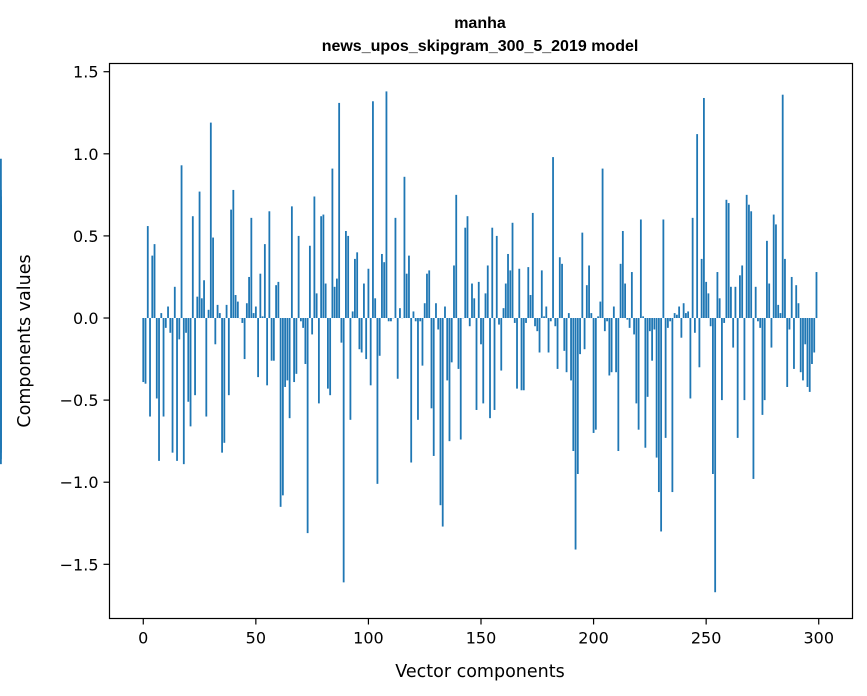 The height and width of the screenshot is (696, 867). I want to click on y-tick-label: 0.5, so click(85, 236).